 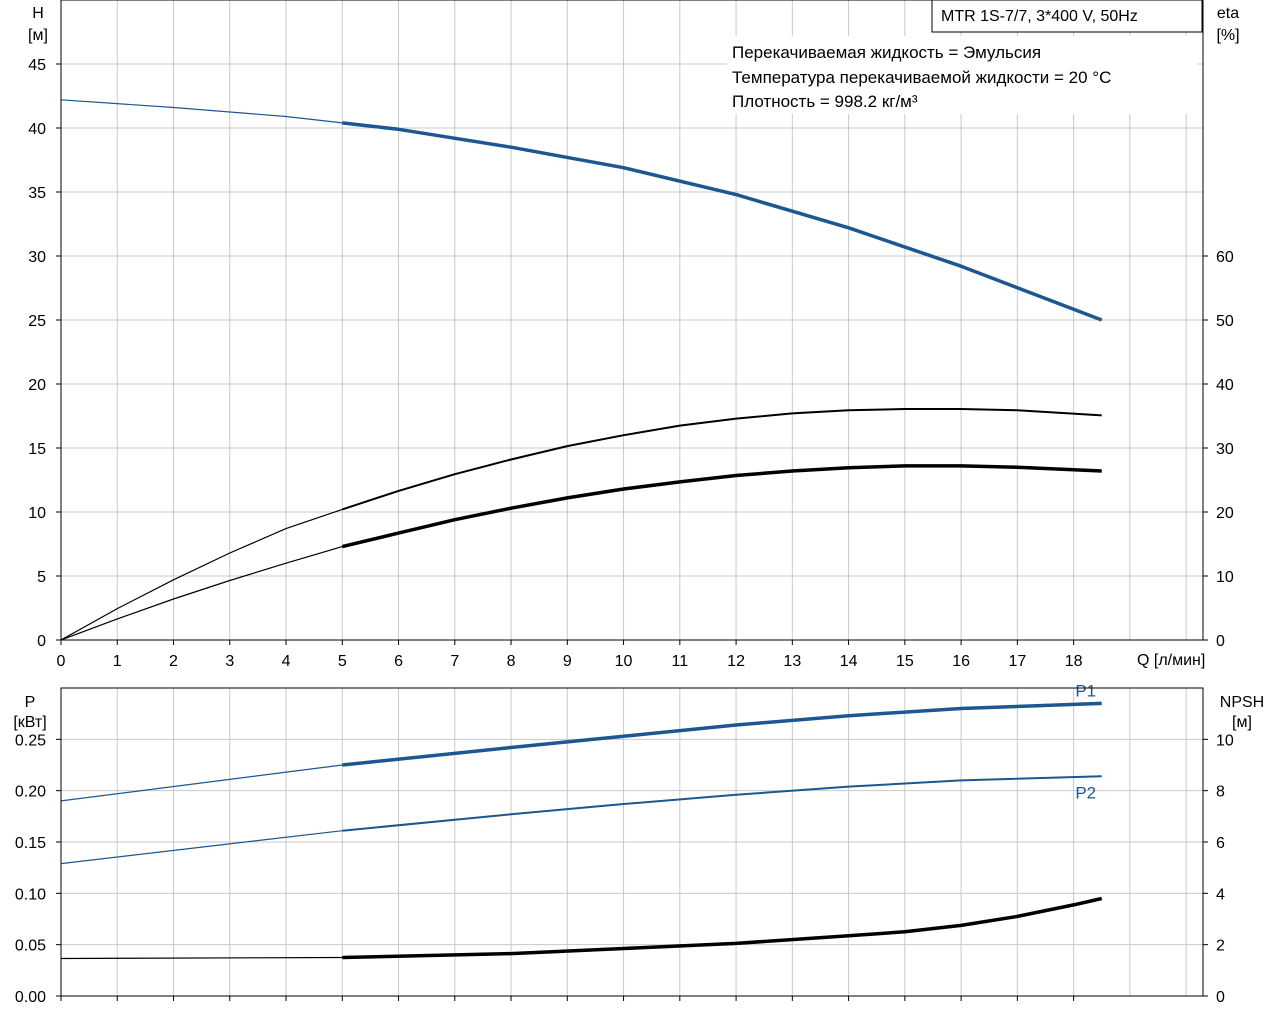 What do you see at coordinates (1242, 722) in the screenshot?
I see `lower-right-label-2: [м]` at bounding box center [1242, 722].